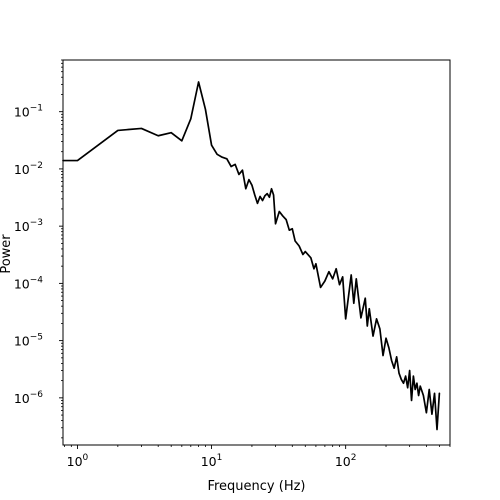 The image size is (500, 500). I want to click on y-tick-exponent: −6, so click(37, 395).